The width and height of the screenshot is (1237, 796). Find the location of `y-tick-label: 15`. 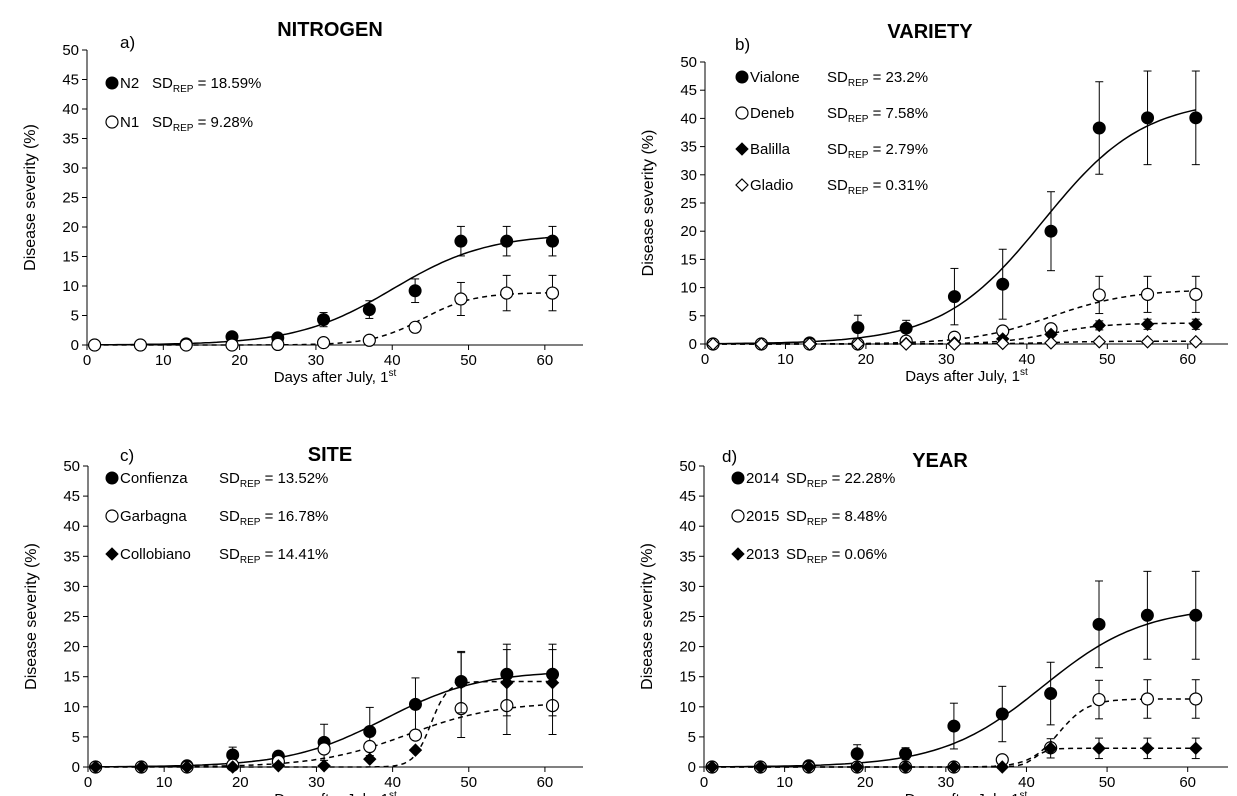

y-tick-label: 15 is located at coordinates (687, 677).